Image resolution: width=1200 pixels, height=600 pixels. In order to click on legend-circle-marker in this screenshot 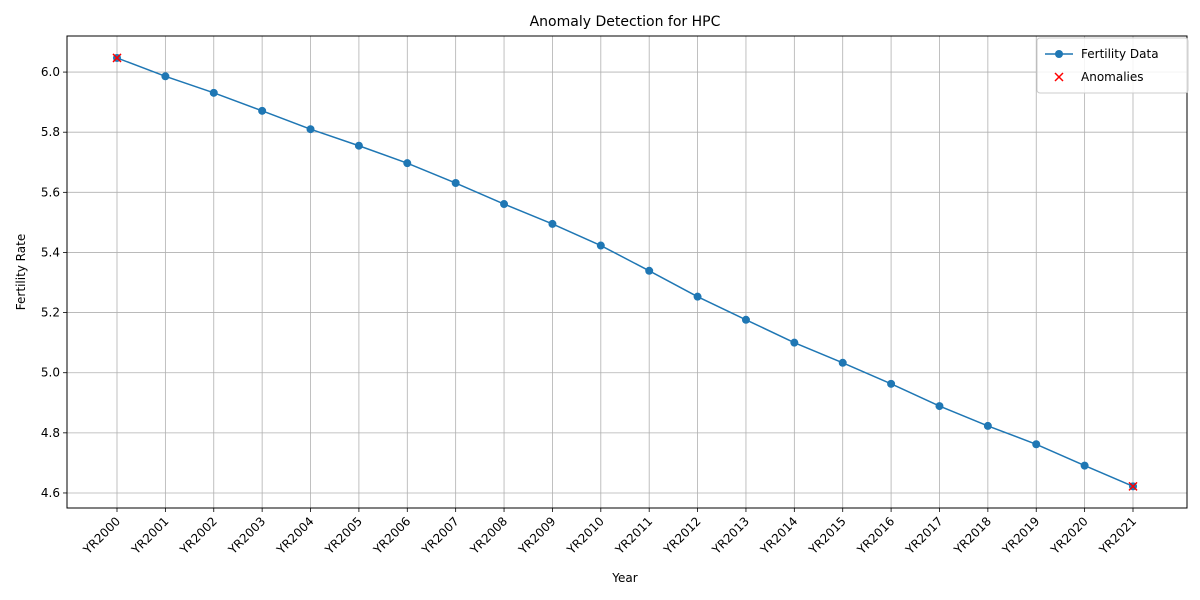, I will do `click(1059, 54)`.